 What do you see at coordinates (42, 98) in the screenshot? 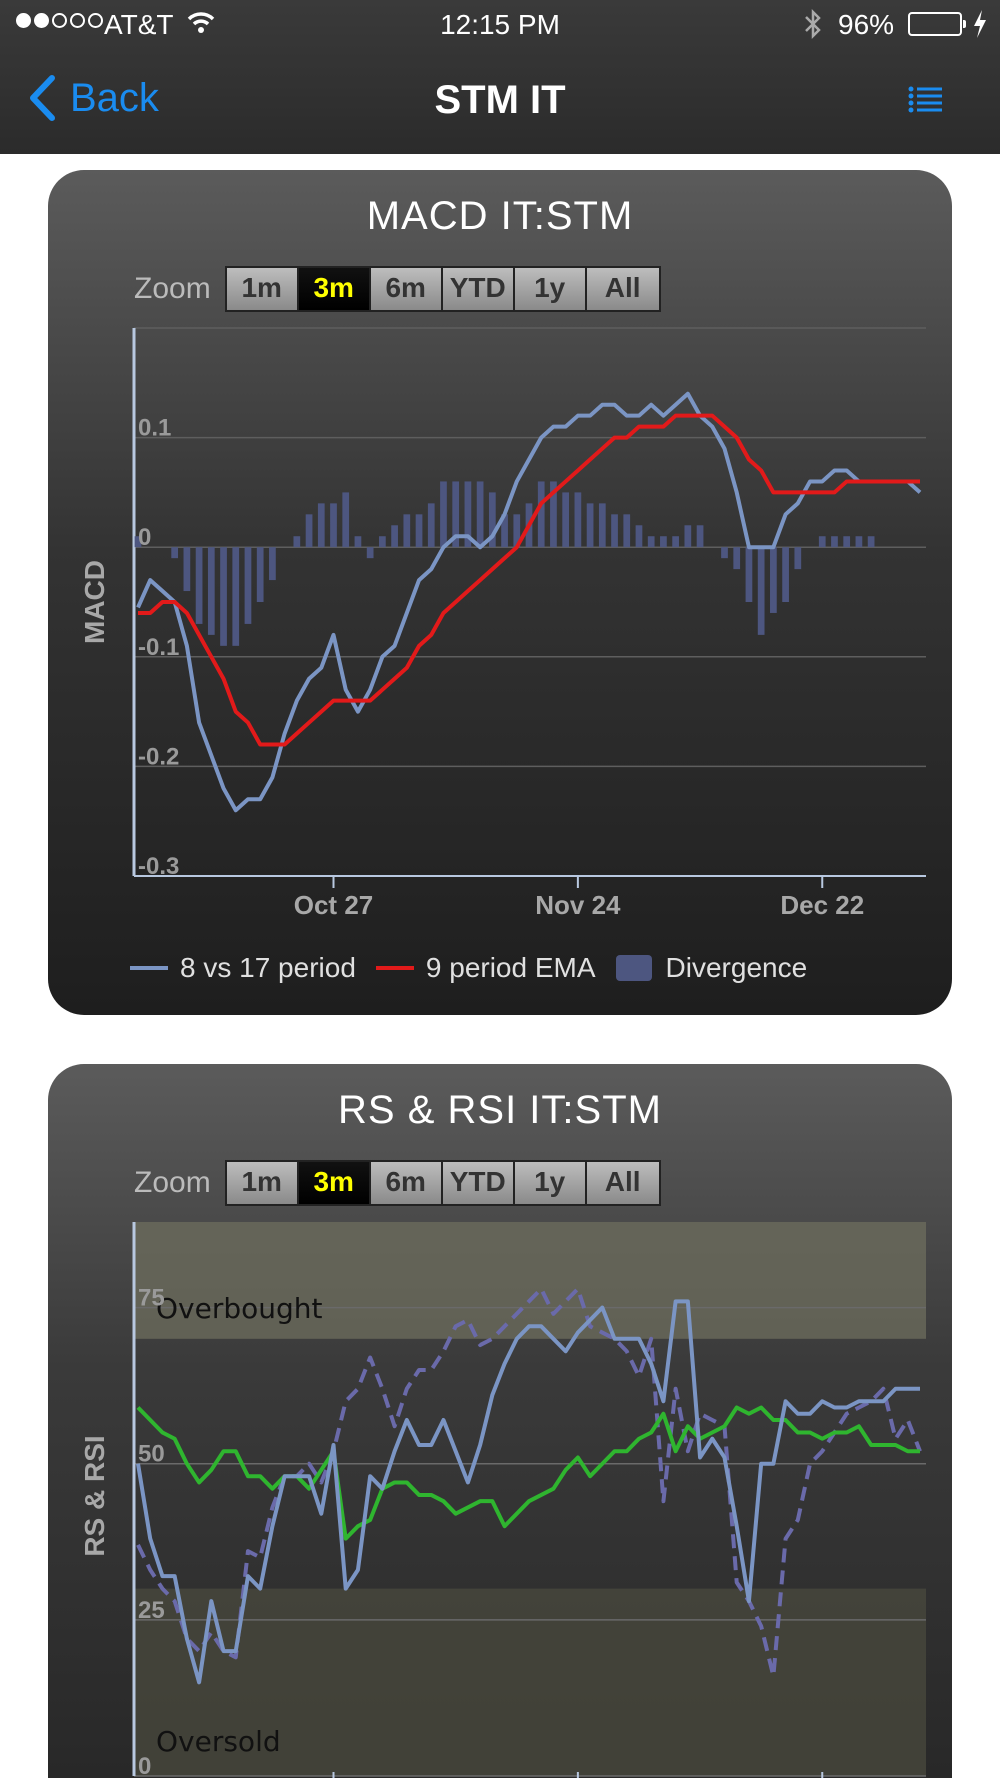
I see `chevron-left-icon` at bounding box center [42, 98].